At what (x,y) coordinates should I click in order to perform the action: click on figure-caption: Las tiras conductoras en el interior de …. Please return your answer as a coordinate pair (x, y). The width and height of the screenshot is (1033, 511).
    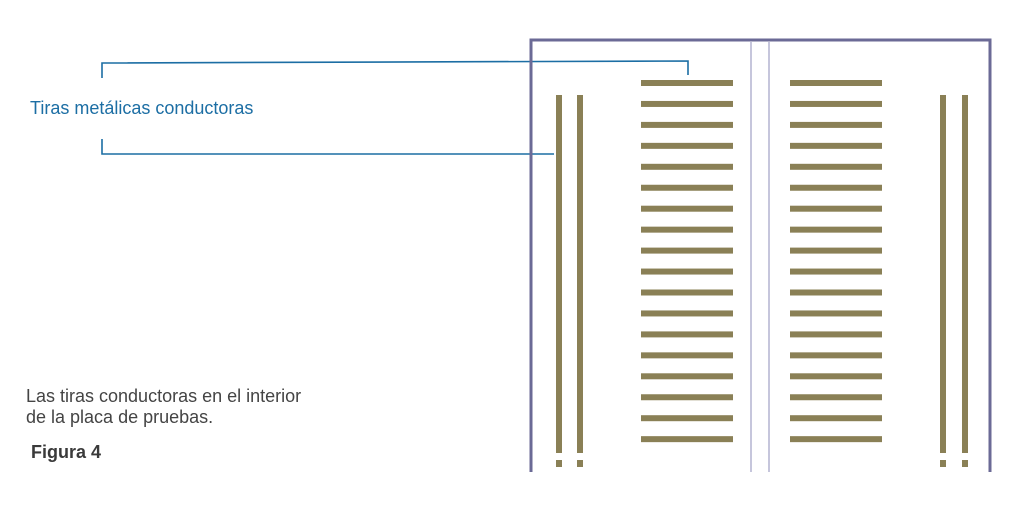
    Looking at the image, I should click on (196, 407).